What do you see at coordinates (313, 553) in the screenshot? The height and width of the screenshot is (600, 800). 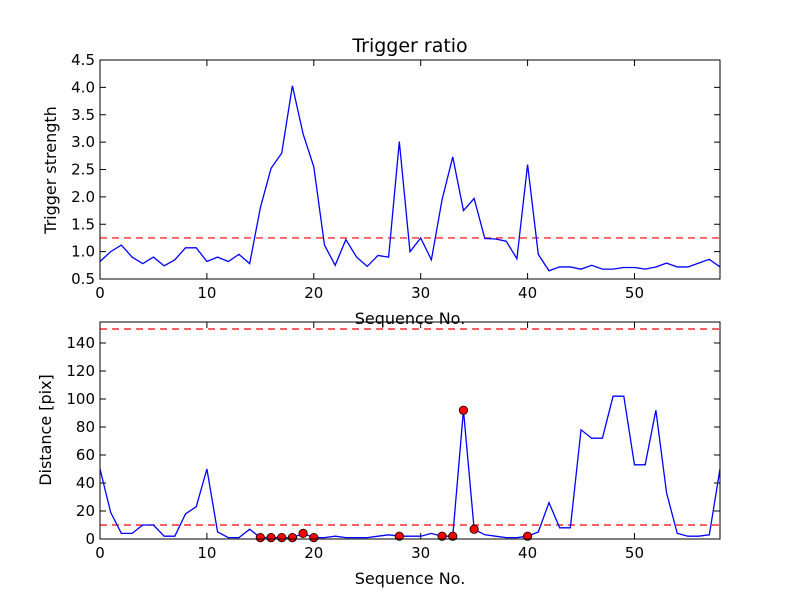 I see `distance-xtick-label: 20` at bounding box center [313, 553].